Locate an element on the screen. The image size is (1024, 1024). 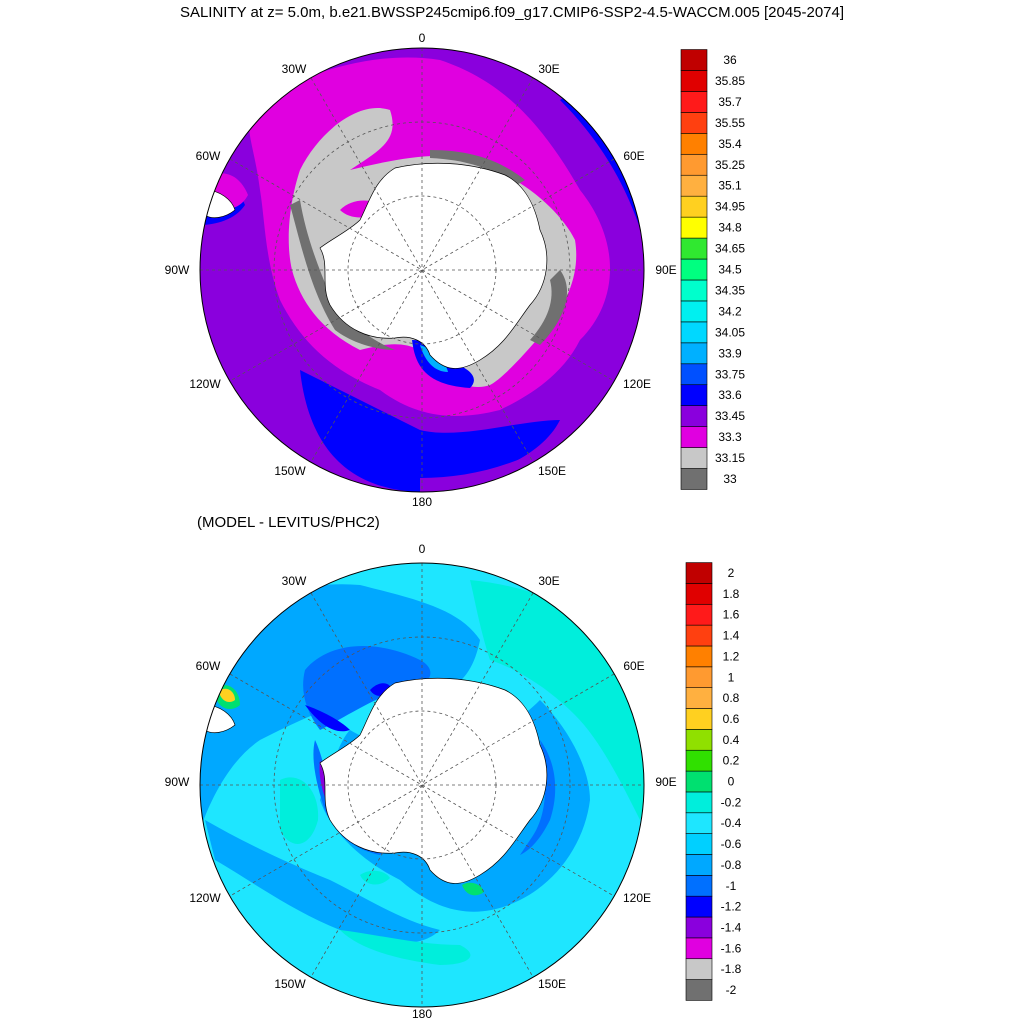
salinity-darkgrey-east is located at coordinates (549, 307).